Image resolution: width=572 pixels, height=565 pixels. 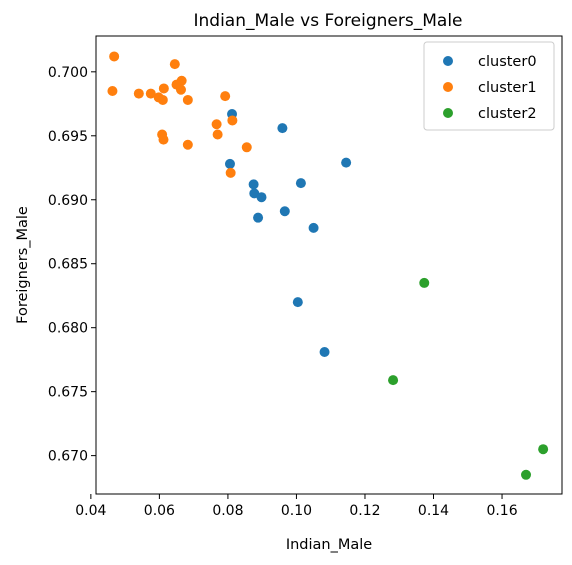 What do you see at coordinates (23, 265) in the screenshot?
I see `y-axis-label: Foreigners_Male` at bounding box center [23, 265].